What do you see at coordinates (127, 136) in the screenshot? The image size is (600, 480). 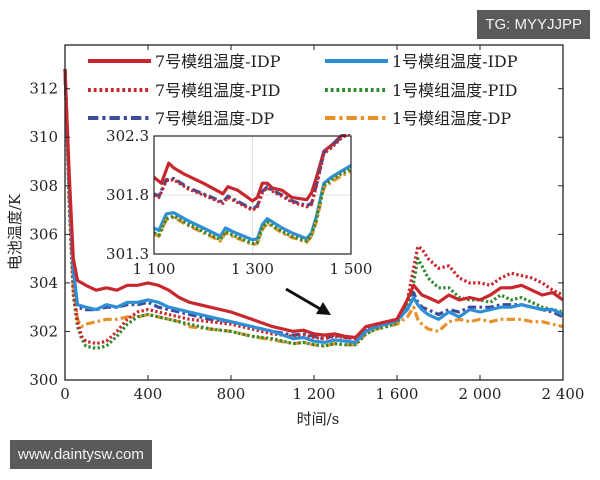 I see `inset-y-tick-label: 302.3` at bounding box center [127, 136].